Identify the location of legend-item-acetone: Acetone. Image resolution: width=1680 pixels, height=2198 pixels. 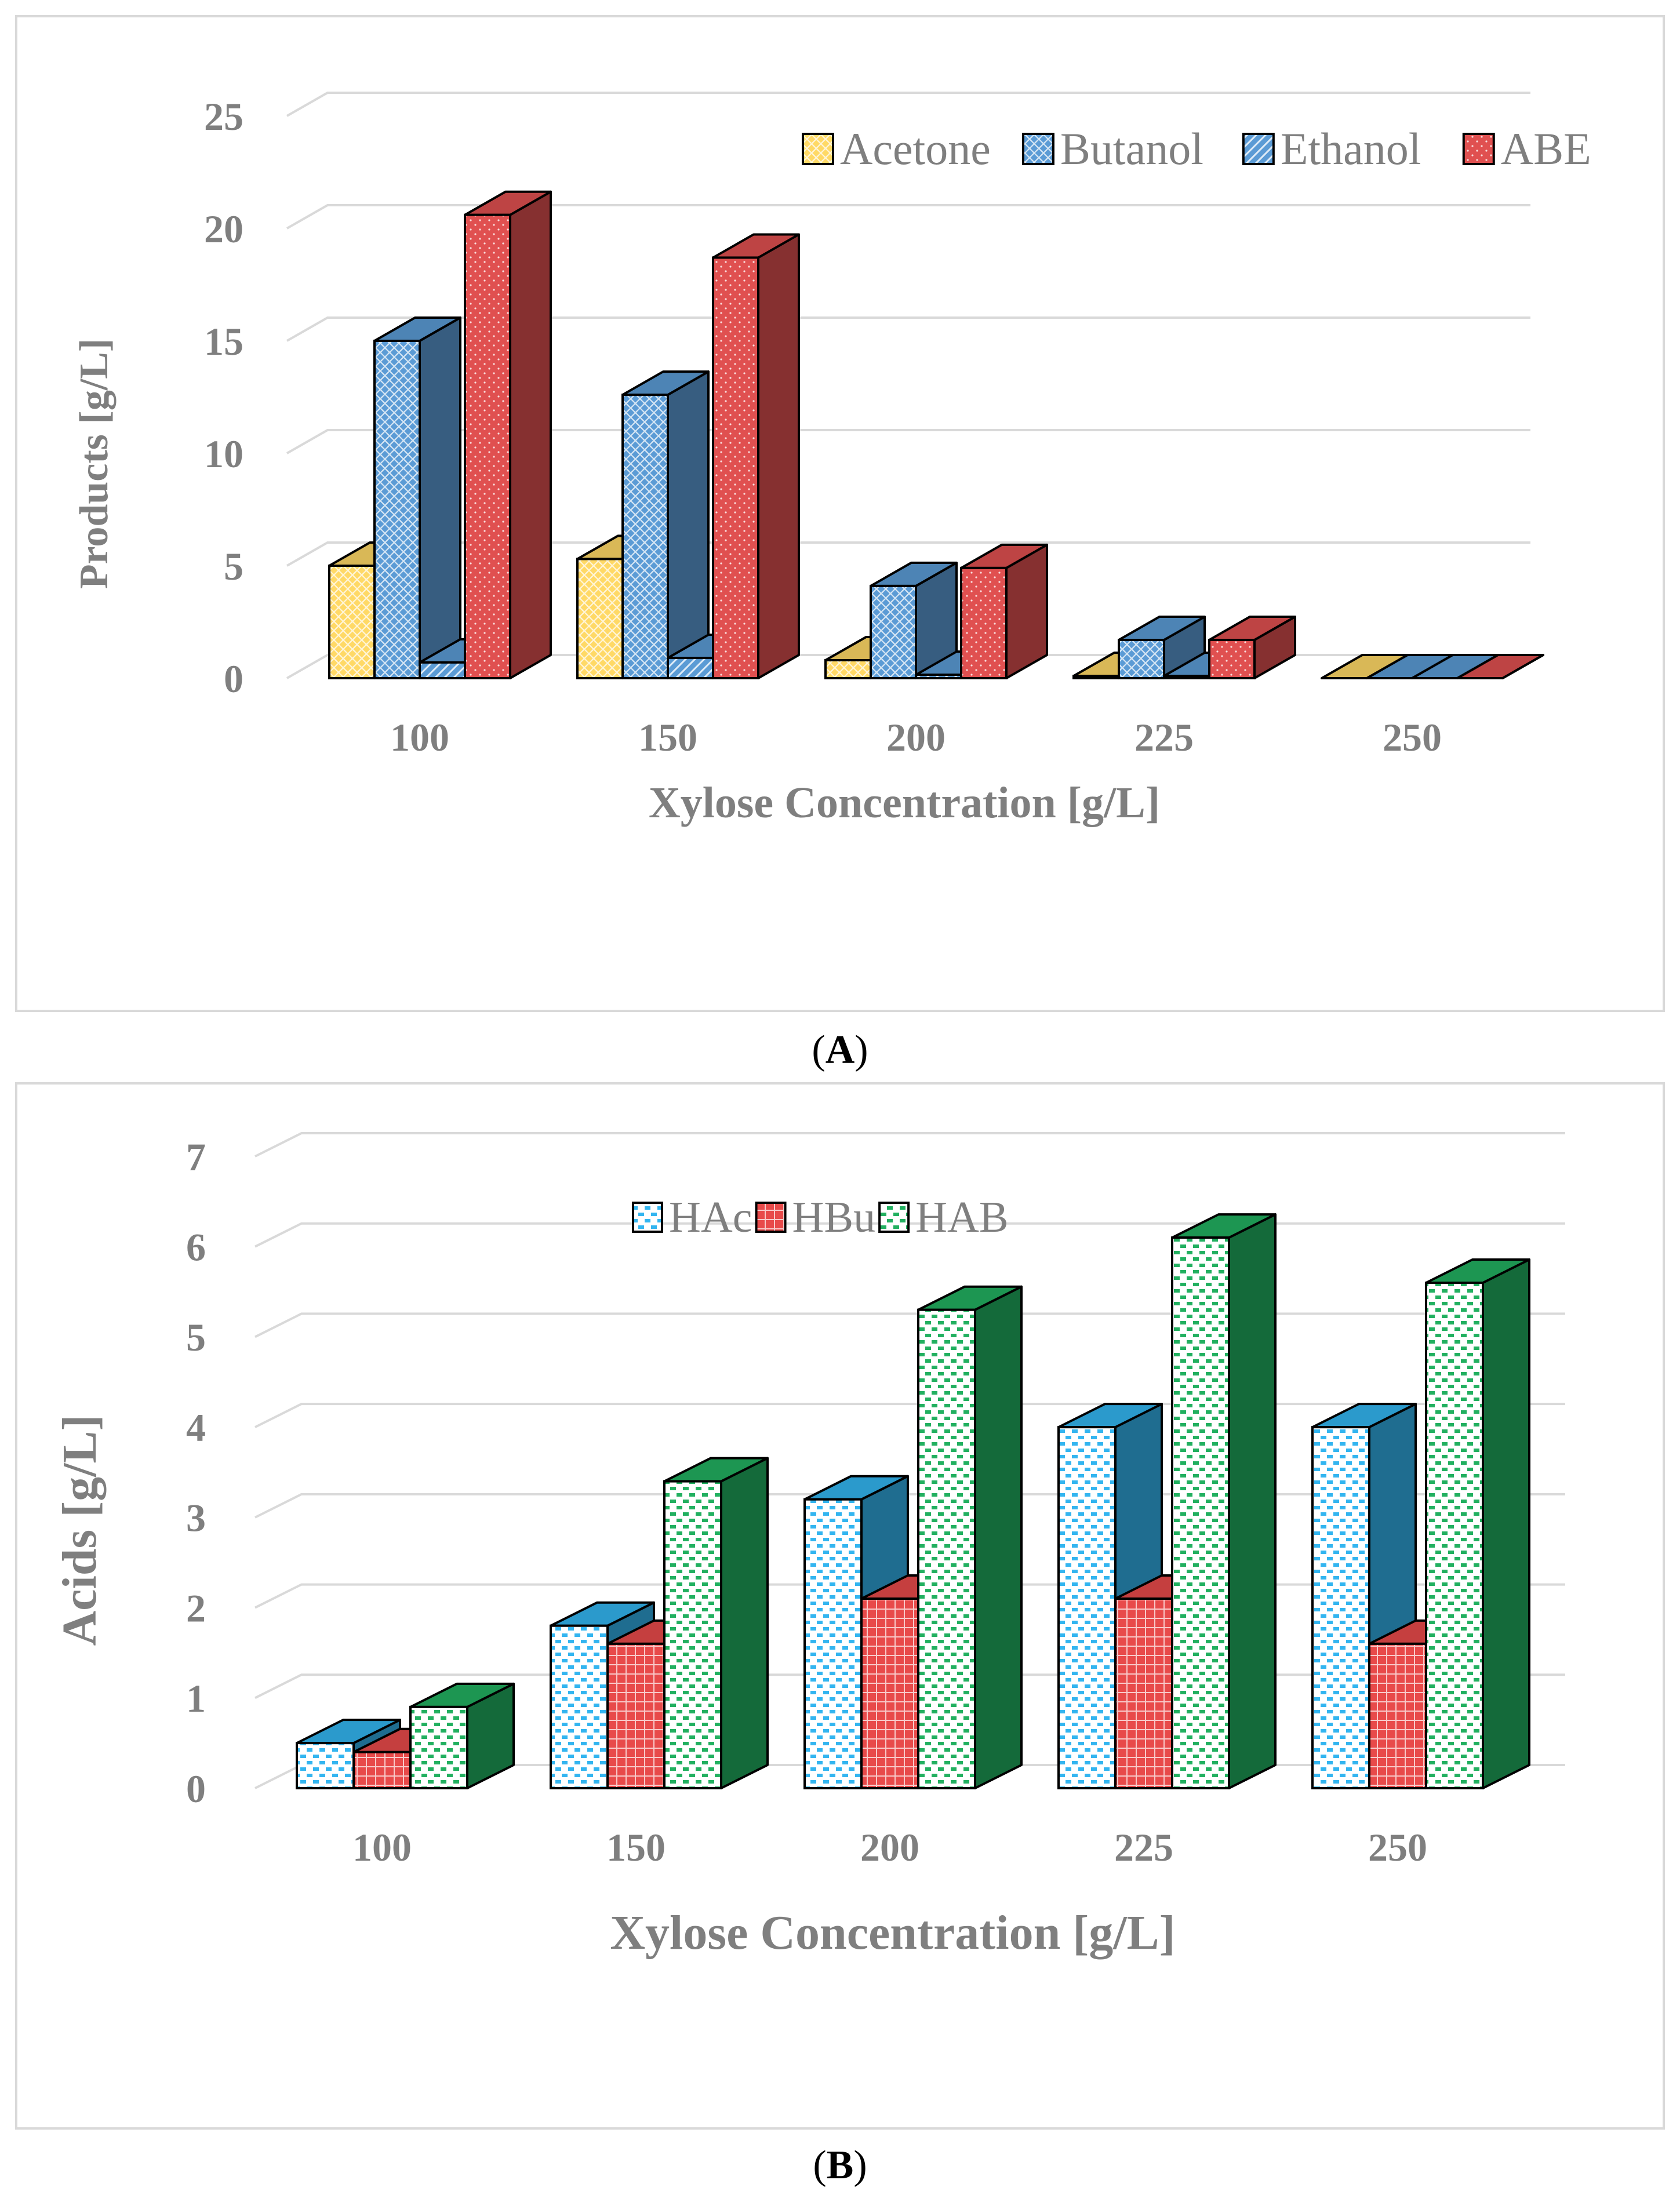
(897, 149).